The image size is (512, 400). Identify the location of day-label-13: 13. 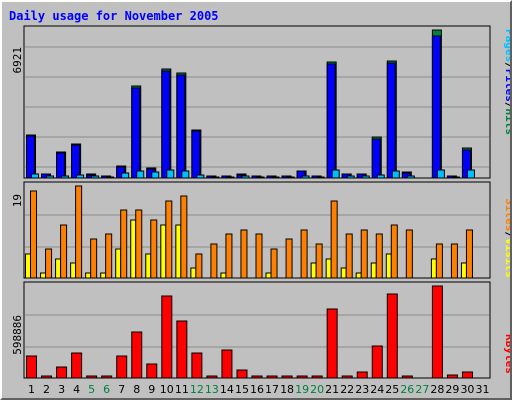
(212, 389).